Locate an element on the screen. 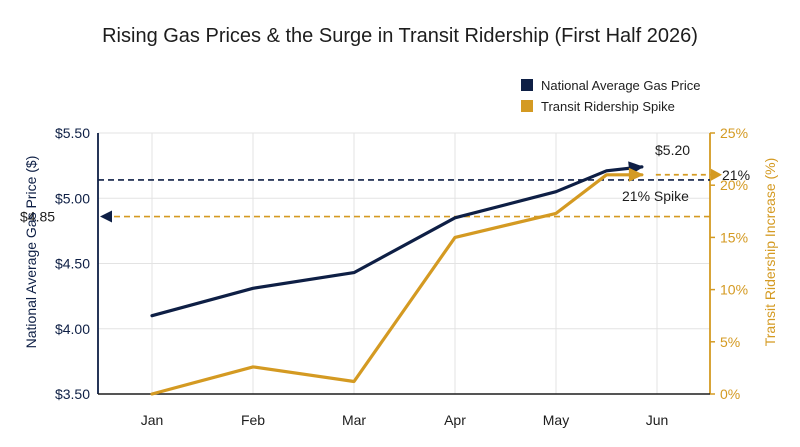  legend-swatch-ridership is located at coordinates (527, 106).